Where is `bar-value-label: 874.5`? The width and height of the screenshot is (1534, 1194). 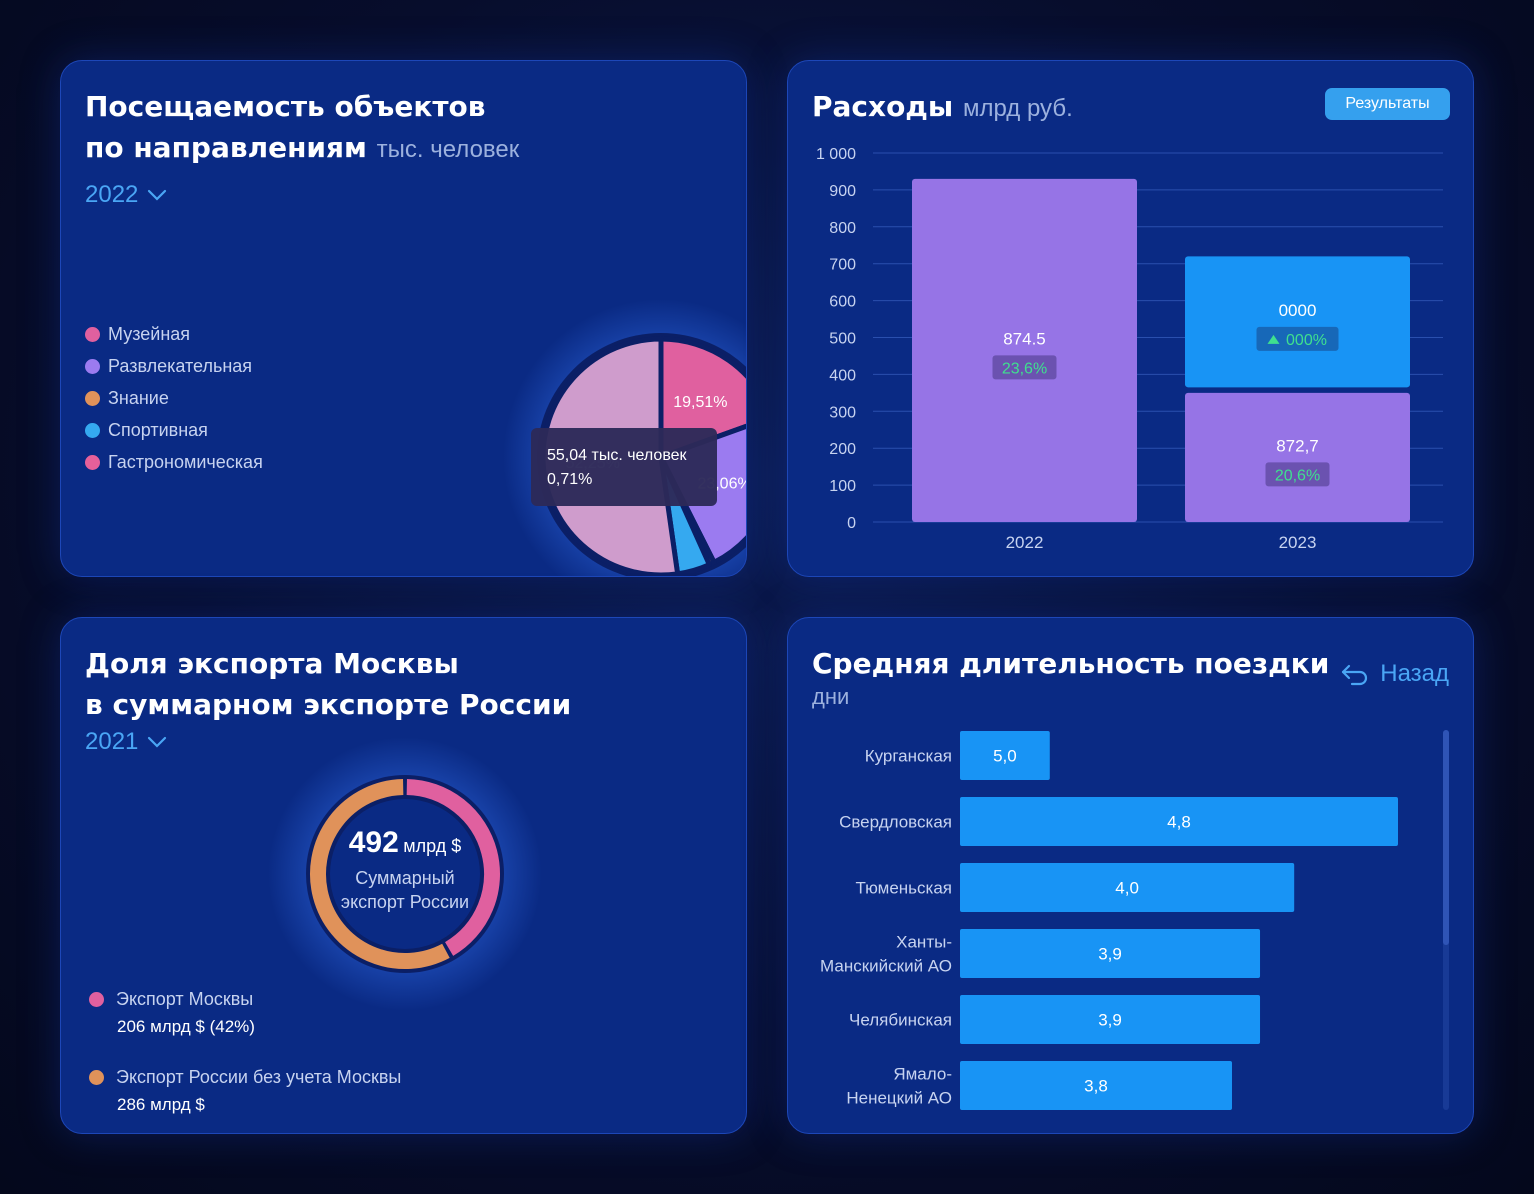 bar-value-label: 874.5 is located at coordinates (1024, 338).